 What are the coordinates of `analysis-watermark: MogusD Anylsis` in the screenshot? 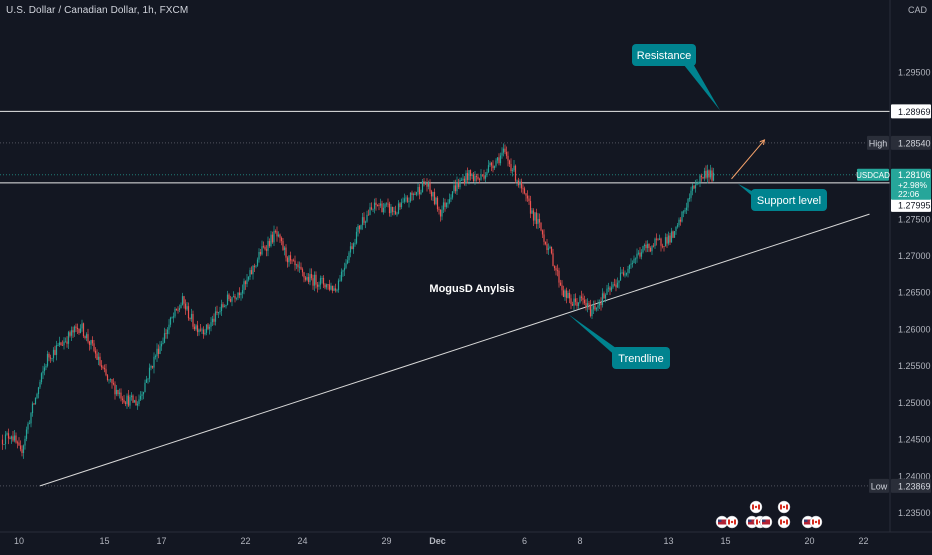 It's located at (471, 289).